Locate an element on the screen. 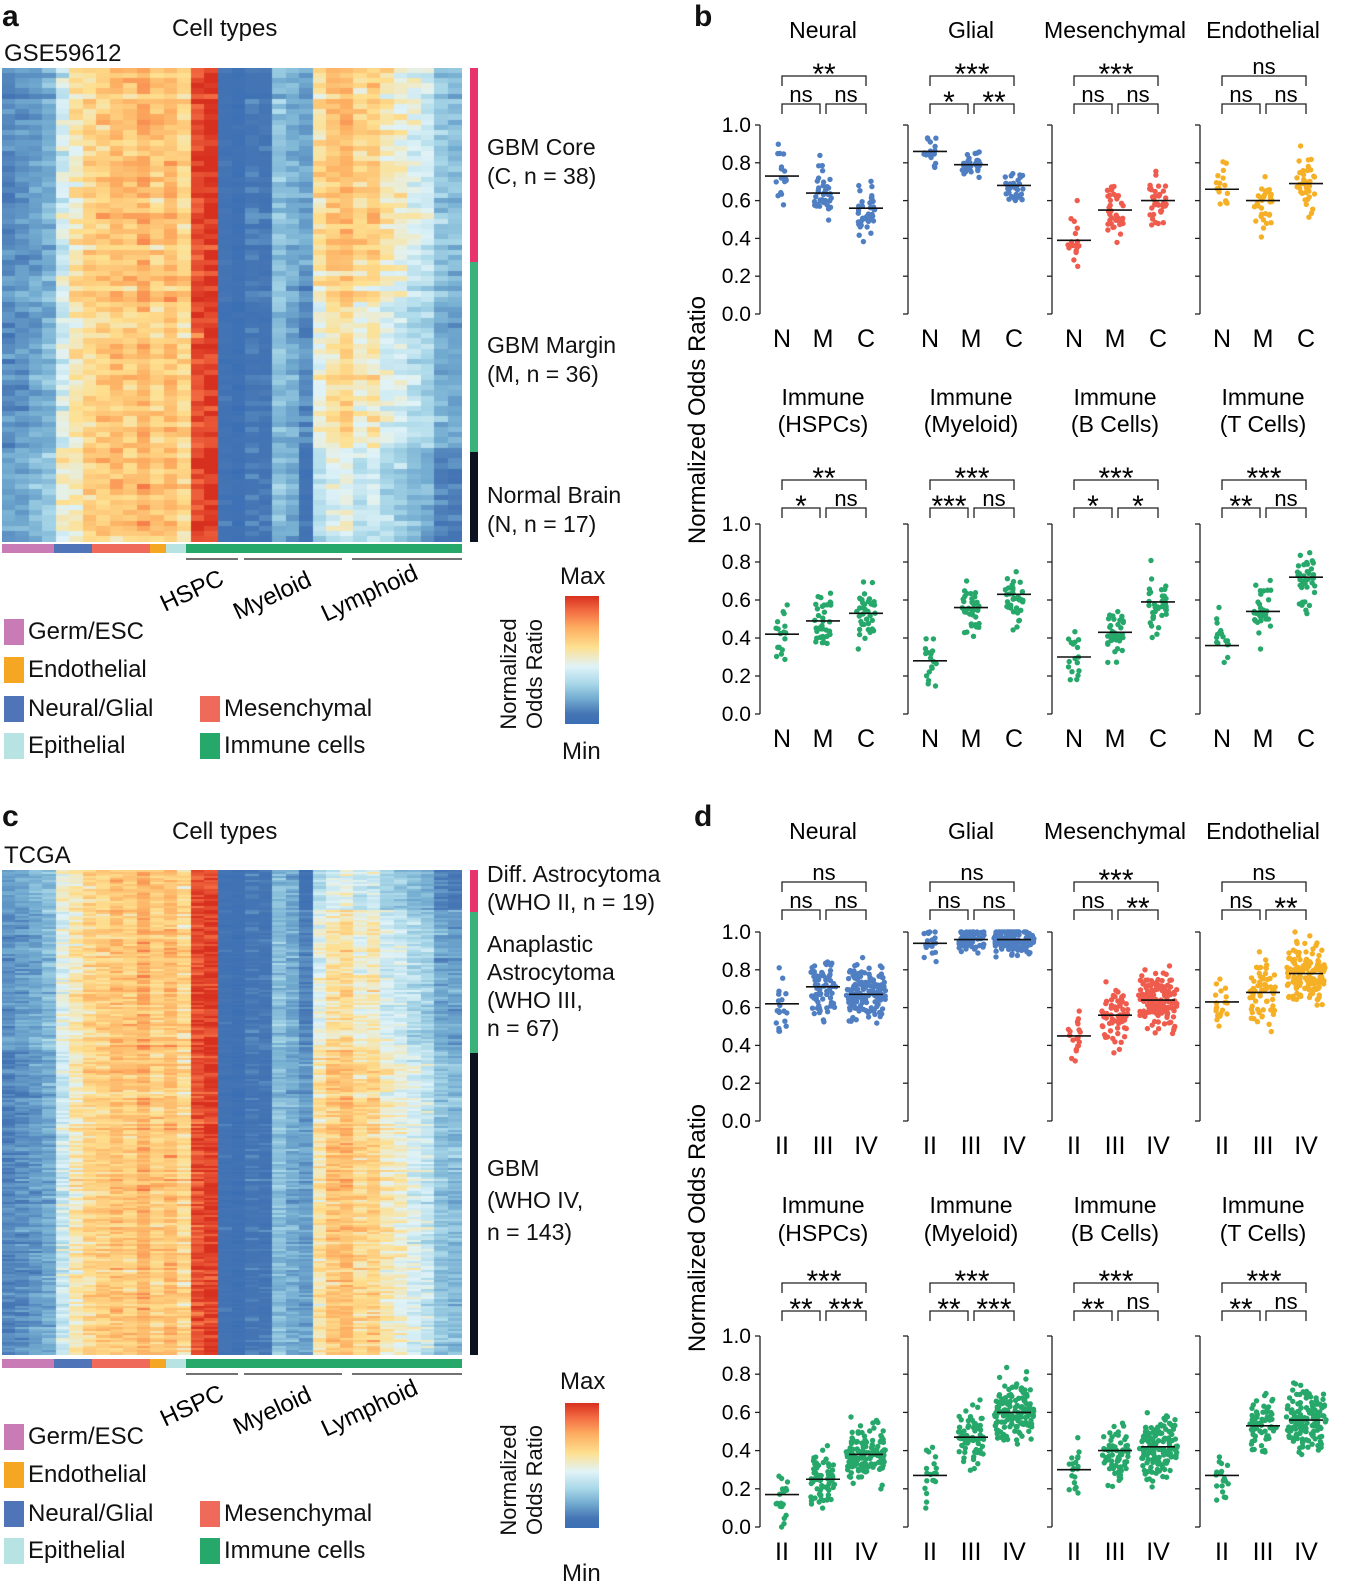  y-axis-title: Normalized Odds Ratio is located at coordinates (697, 1228).